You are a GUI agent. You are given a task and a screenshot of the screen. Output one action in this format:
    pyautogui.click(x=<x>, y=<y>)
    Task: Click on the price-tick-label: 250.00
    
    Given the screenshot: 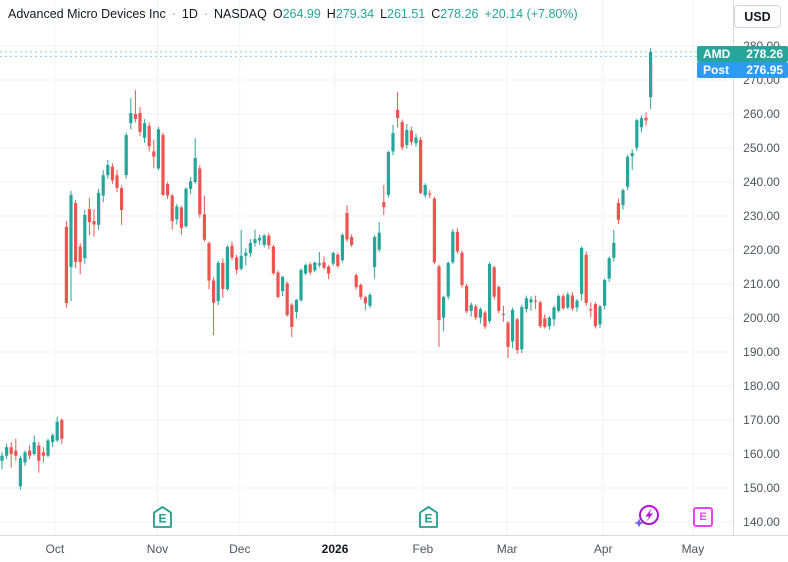 What is the action you would take?
    pyautogui.click(x=761, y=148)
    